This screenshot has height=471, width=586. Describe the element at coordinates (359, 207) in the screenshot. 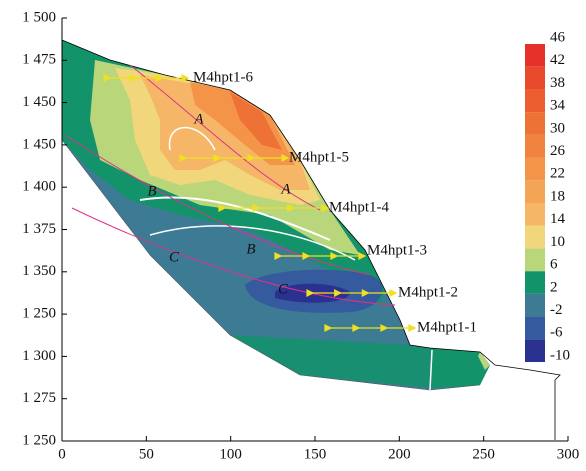

I see `annotation: M4hpt1-4` at that location.